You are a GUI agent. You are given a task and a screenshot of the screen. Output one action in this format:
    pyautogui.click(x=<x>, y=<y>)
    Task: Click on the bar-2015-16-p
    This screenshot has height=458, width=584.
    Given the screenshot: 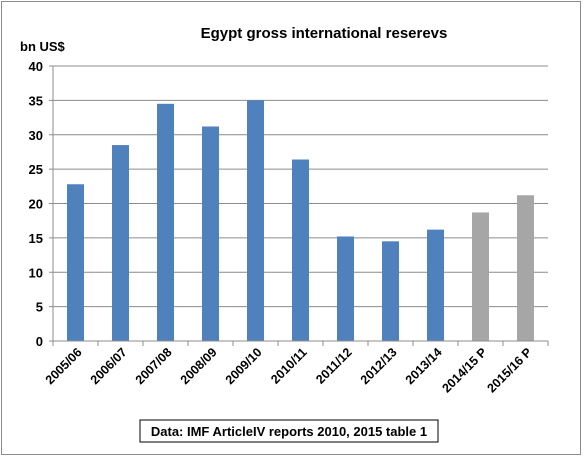 What is the action you would take?
    pyautogui.click(x=525, y=268)
    